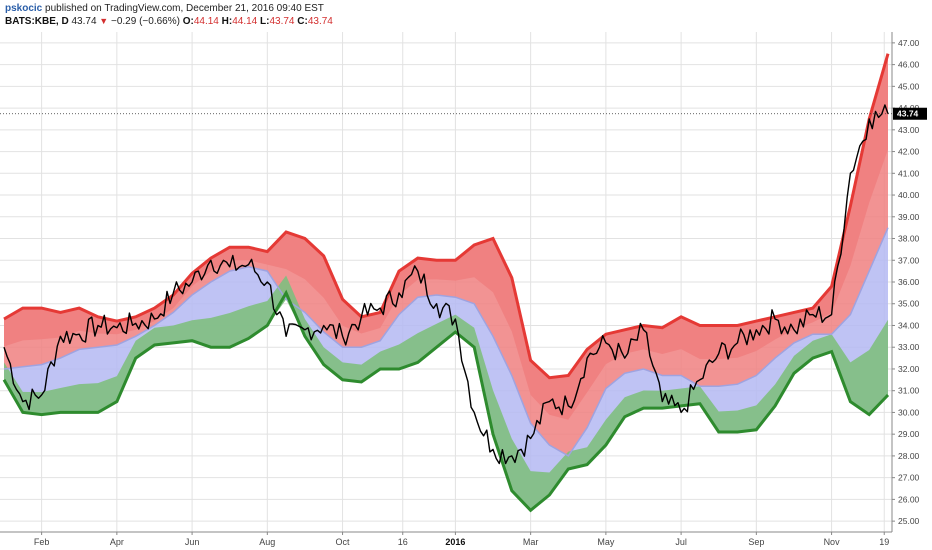  Describe the element at coordinates (909, 521) in the screenshot. I see `y-tick-label: 25.00` at that location.